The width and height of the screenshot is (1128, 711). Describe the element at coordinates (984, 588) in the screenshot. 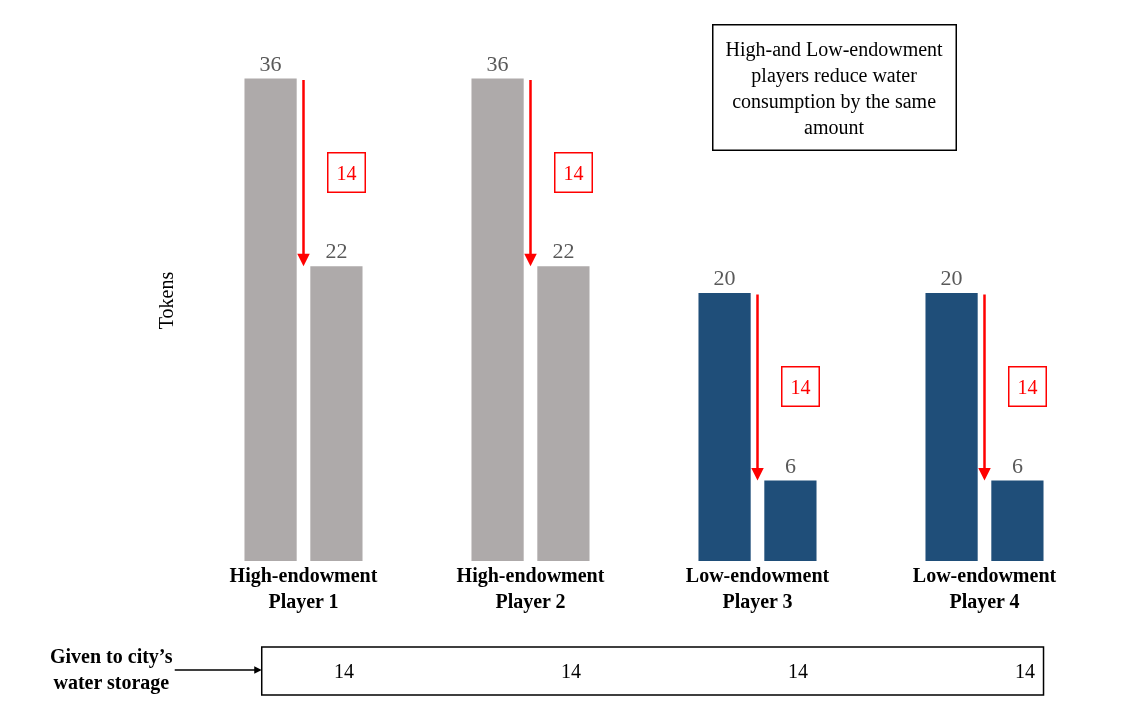

I see `x-tick-label: Low-endowment Player 4` at that location.